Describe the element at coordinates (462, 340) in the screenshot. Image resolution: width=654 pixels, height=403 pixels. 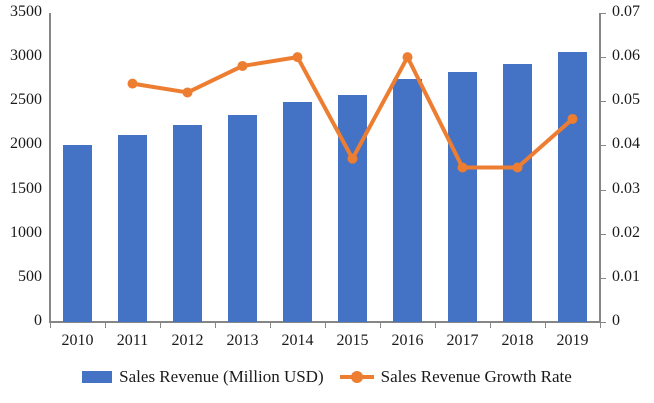
I see `category-label-2017: 2017` at that location.